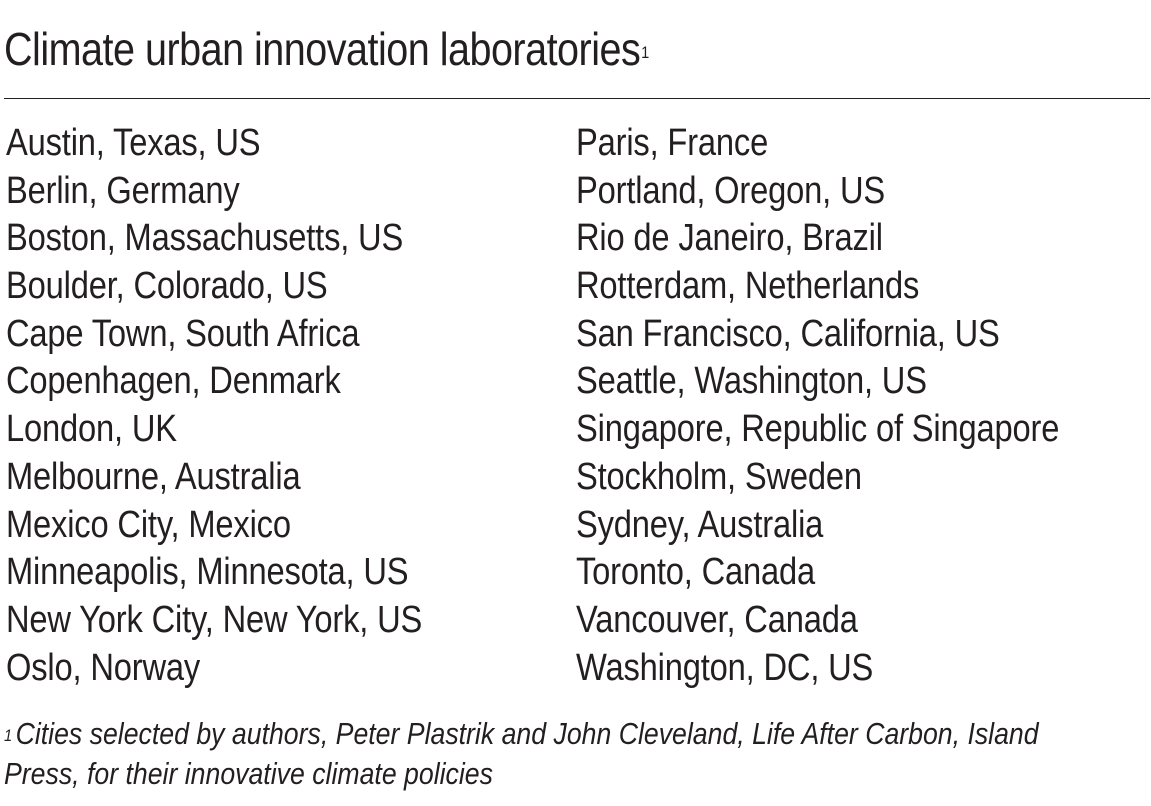  I want to click on city-item: Cape Town, South Africa, so click(183, 333).